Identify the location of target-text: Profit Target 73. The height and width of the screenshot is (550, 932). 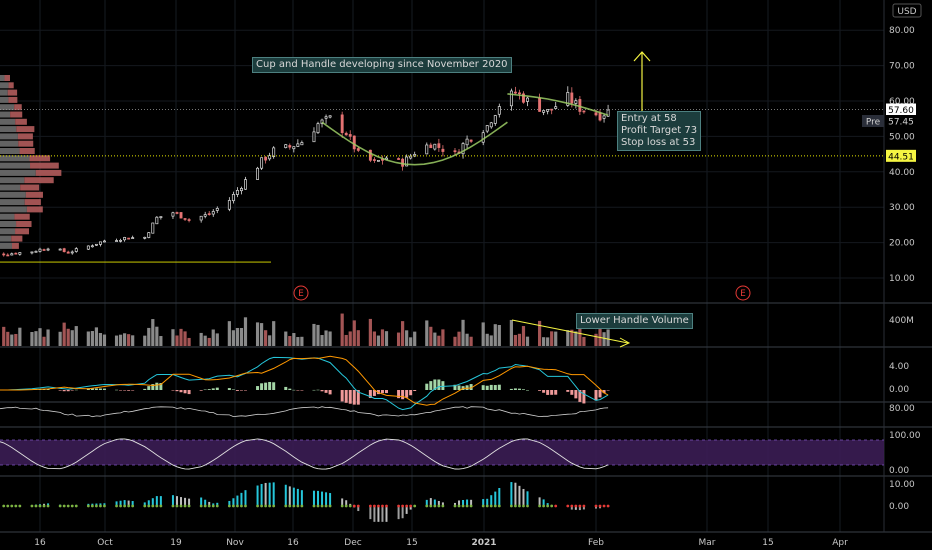
(659, 130).